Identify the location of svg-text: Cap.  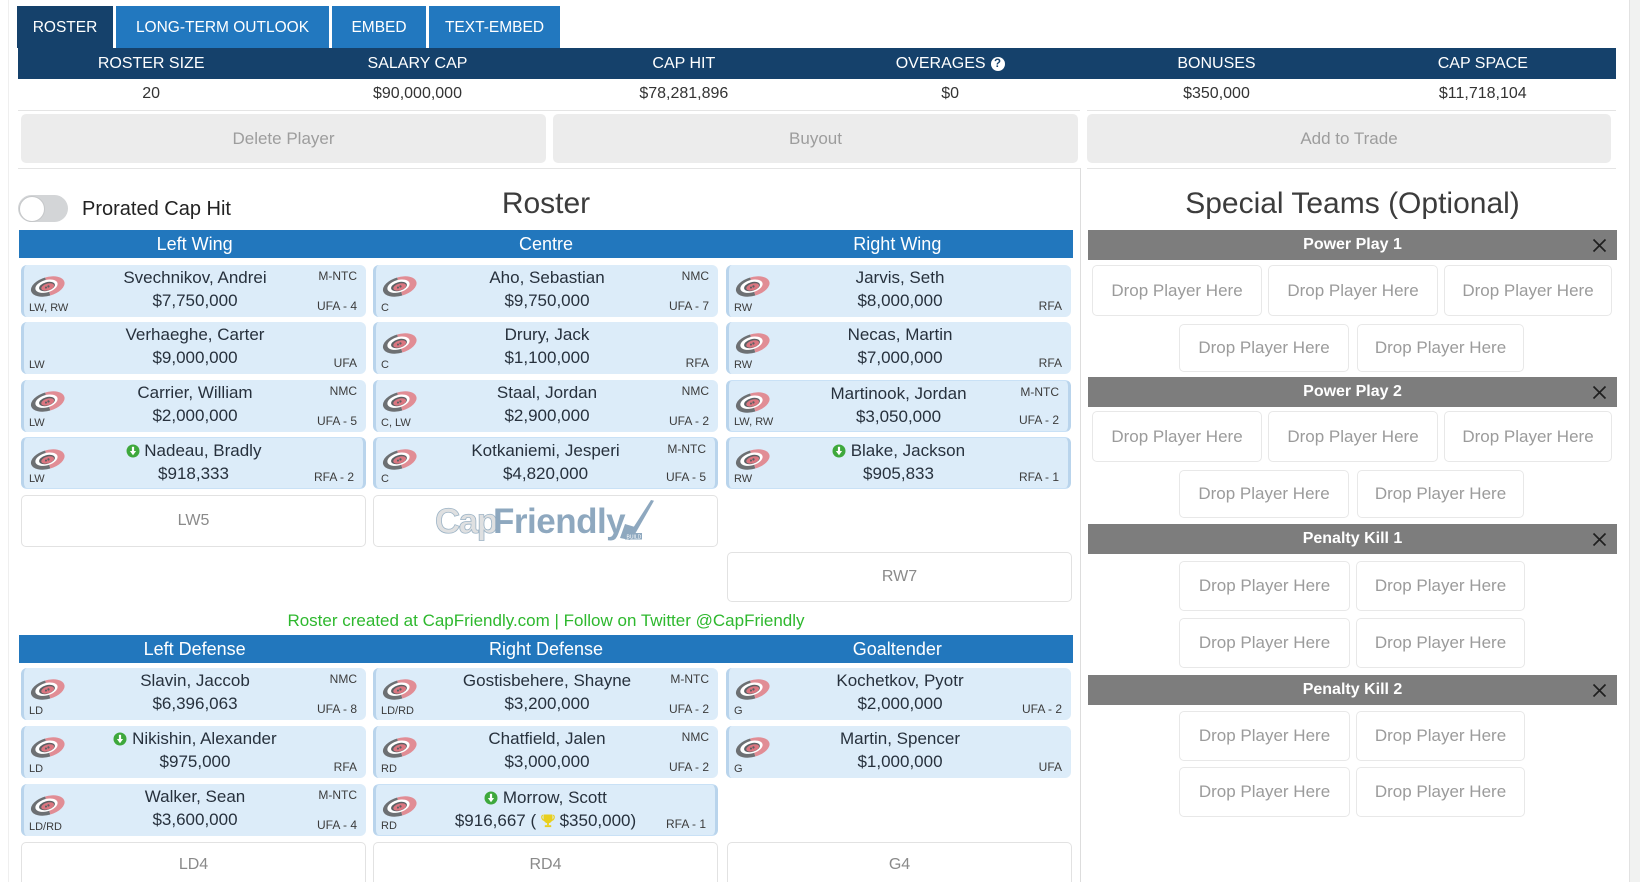
(466, 521).